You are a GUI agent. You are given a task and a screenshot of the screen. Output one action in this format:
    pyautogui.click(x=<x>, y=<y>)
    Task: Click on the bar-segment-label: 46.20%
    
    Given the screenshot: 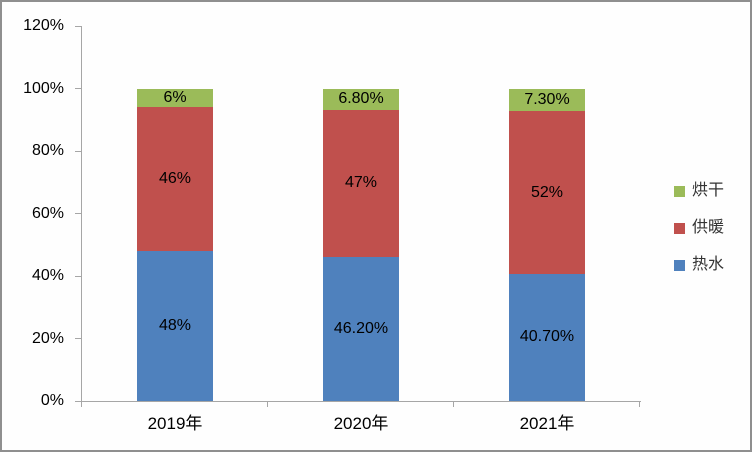 What is the action you would take?
    pyautogui.click(x=361, y=328)
    